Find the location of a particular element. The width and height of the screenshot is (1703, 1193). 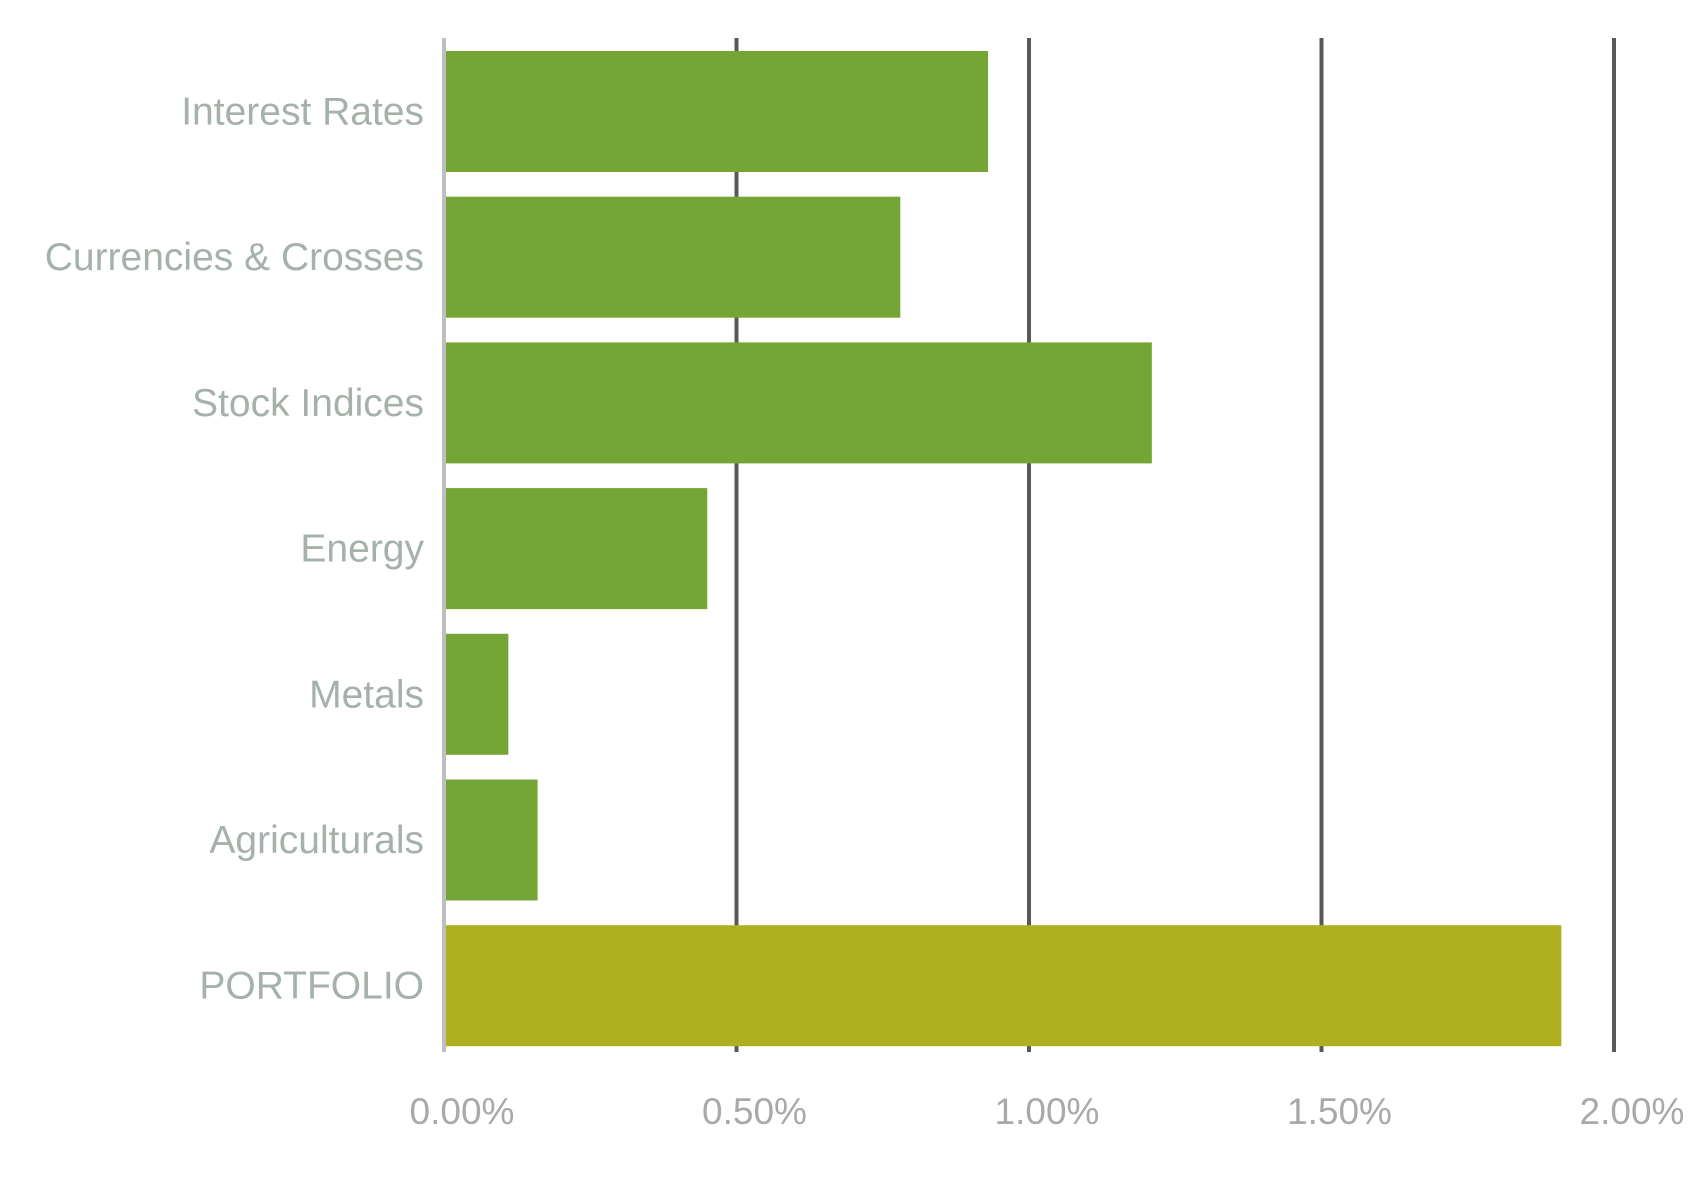

category-label-energy: Energy is located at coordinates (362, 549).